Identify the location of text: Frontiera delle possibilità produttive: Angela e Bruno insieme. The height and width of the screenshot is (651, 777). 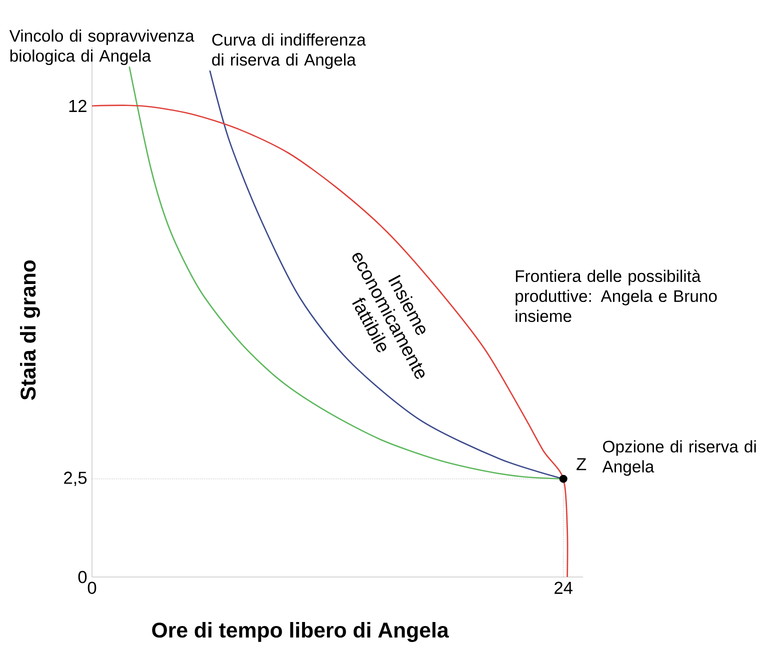
(616, 296).